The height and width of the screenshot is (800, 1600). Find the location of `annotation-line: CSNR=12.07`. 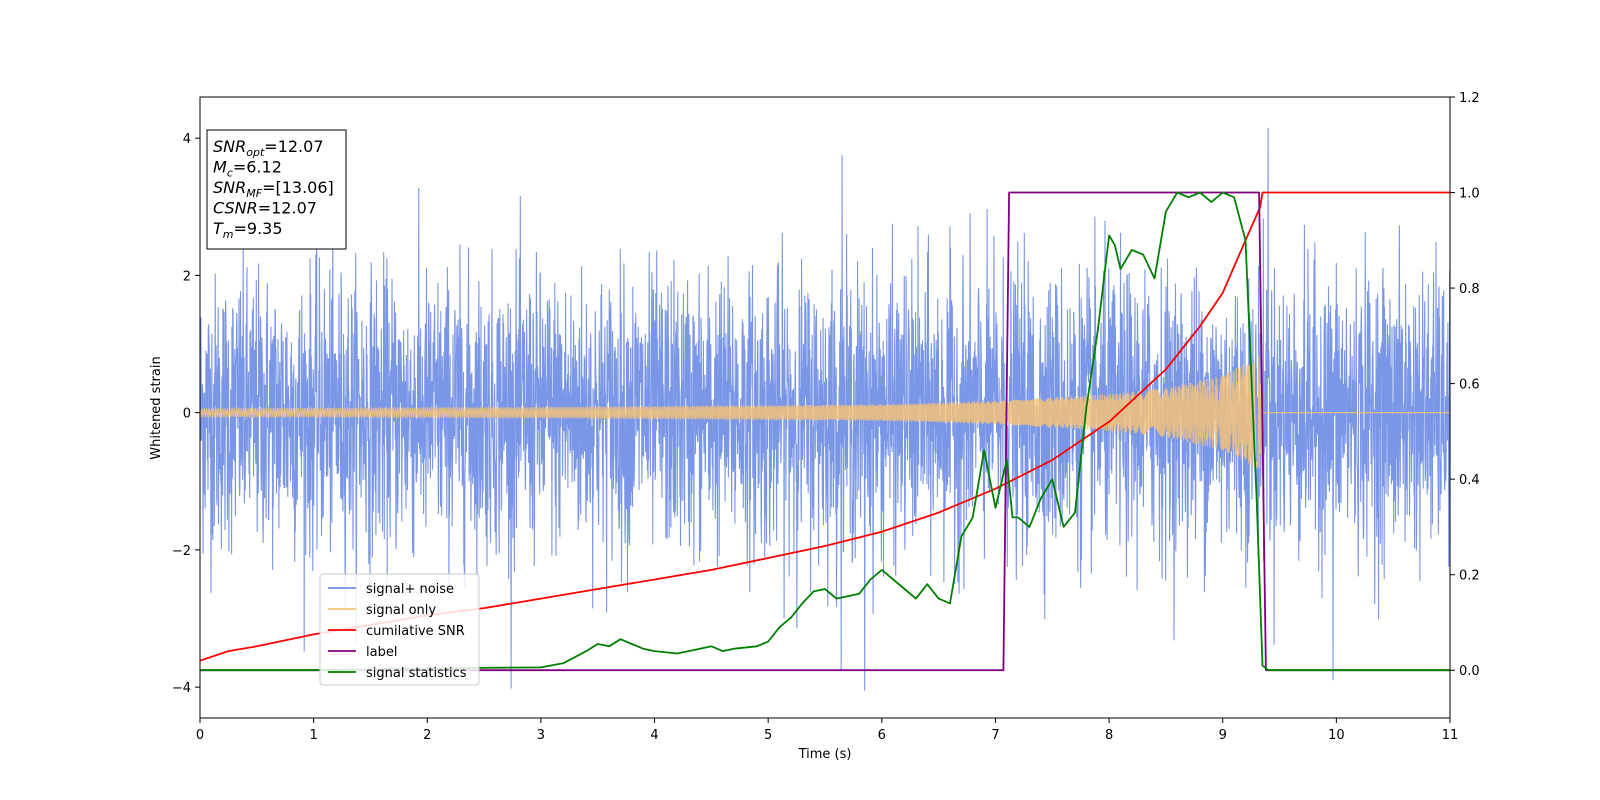

annotation-line: CSNR=12.07 is located at coordinates (265, 208).